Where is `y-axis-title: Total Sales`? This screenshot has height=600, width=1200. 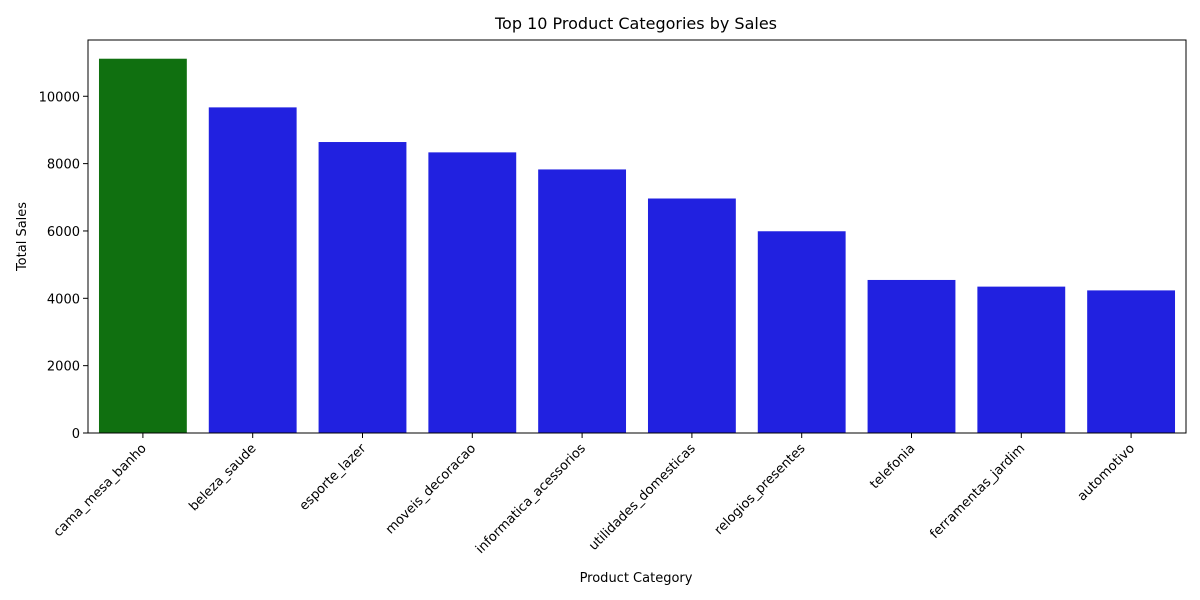
y-axis-title: Total Sales is located at coordinates (22, 237).